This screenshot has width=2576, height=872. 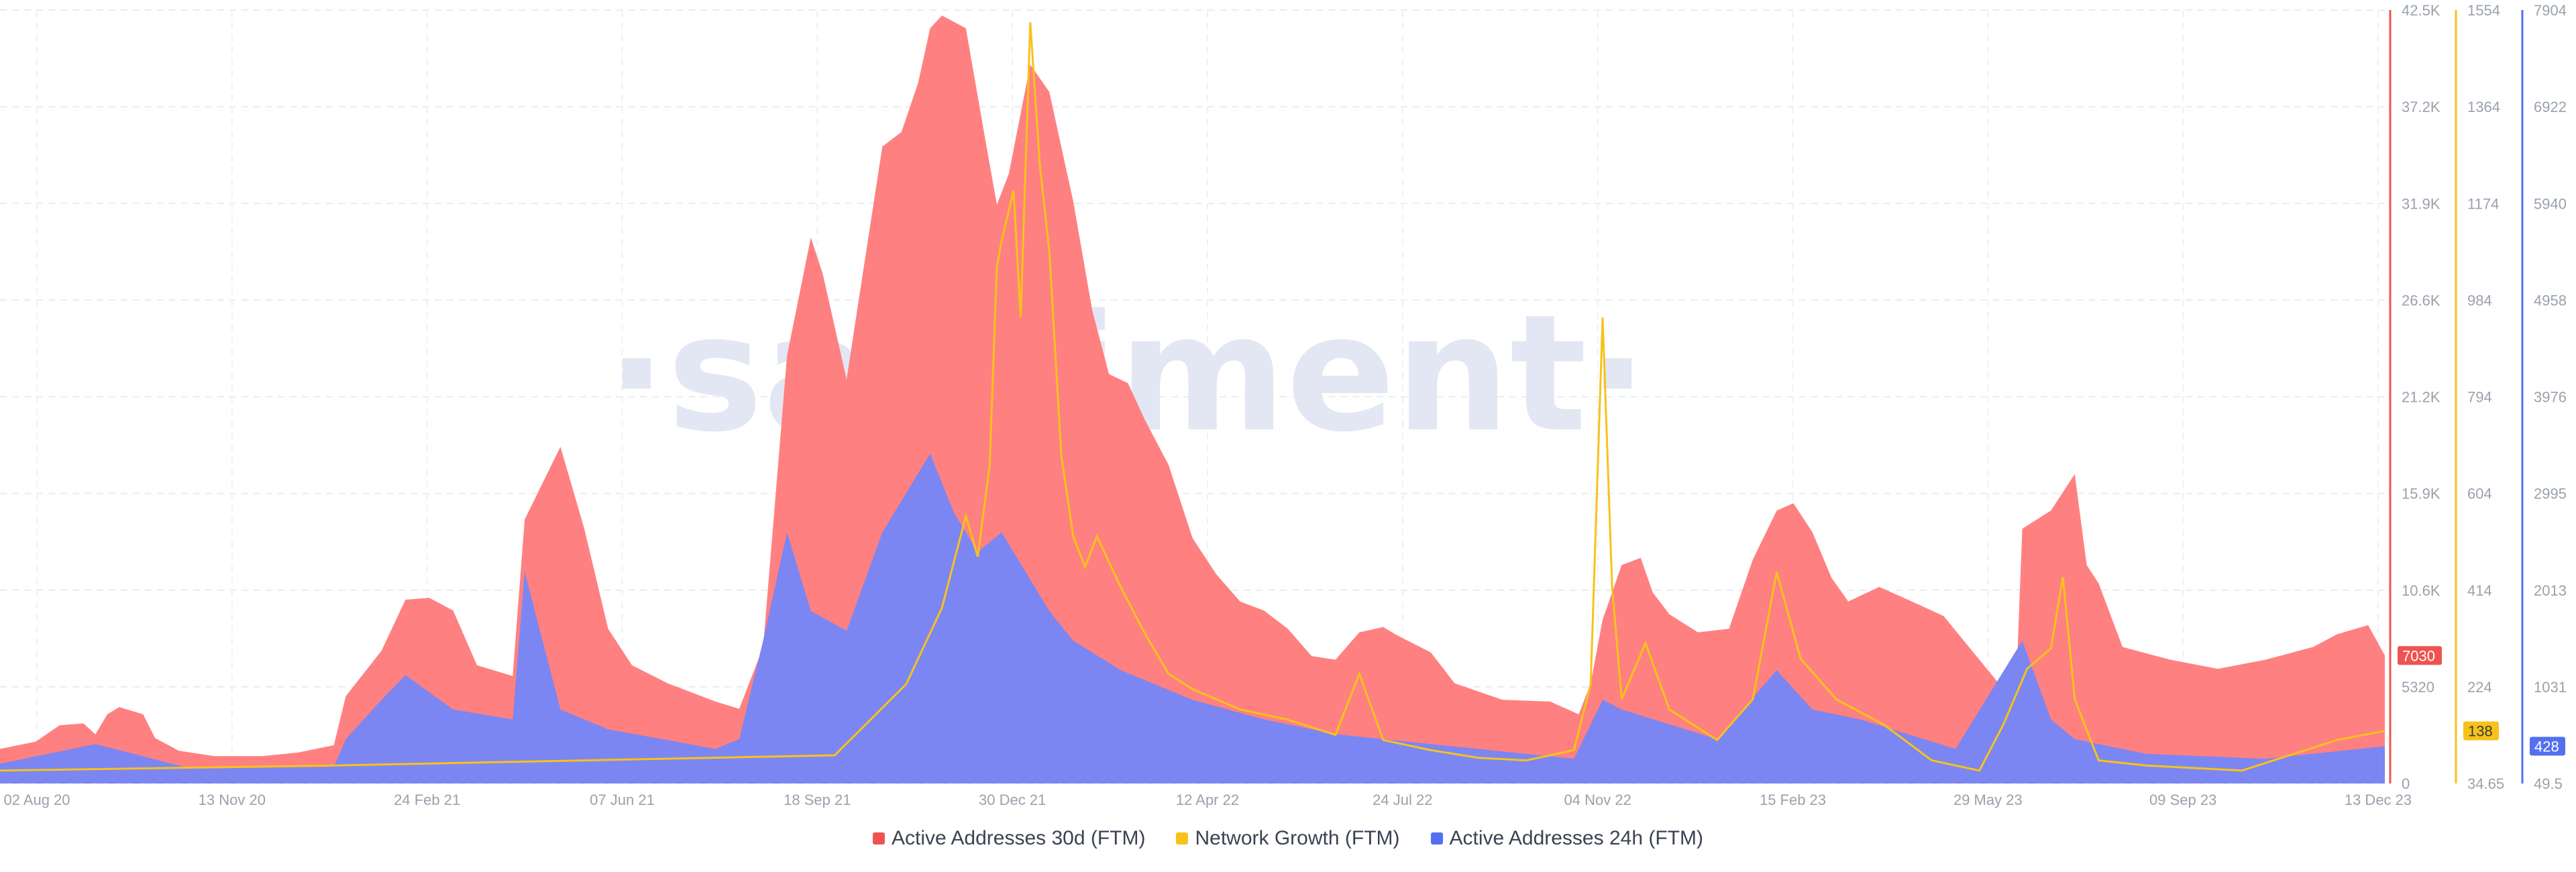 I want to click on y-axis-red-tick: 15.9K, so click(x=2421, y=494).